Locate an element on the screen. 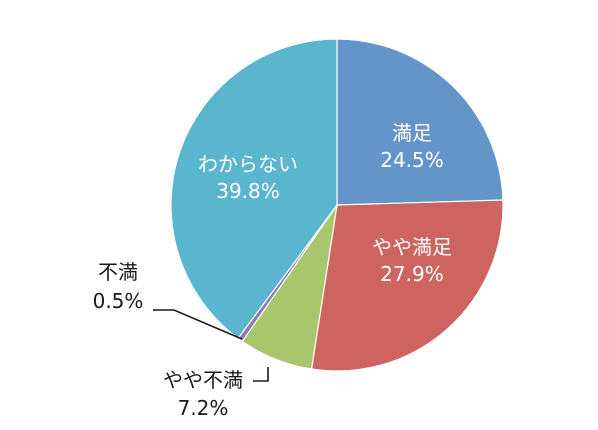 Image resolution: width=598 pixels, height=430 pixels. slice-value-wakaranai: 39.8% is located at coordinates (248, 191).